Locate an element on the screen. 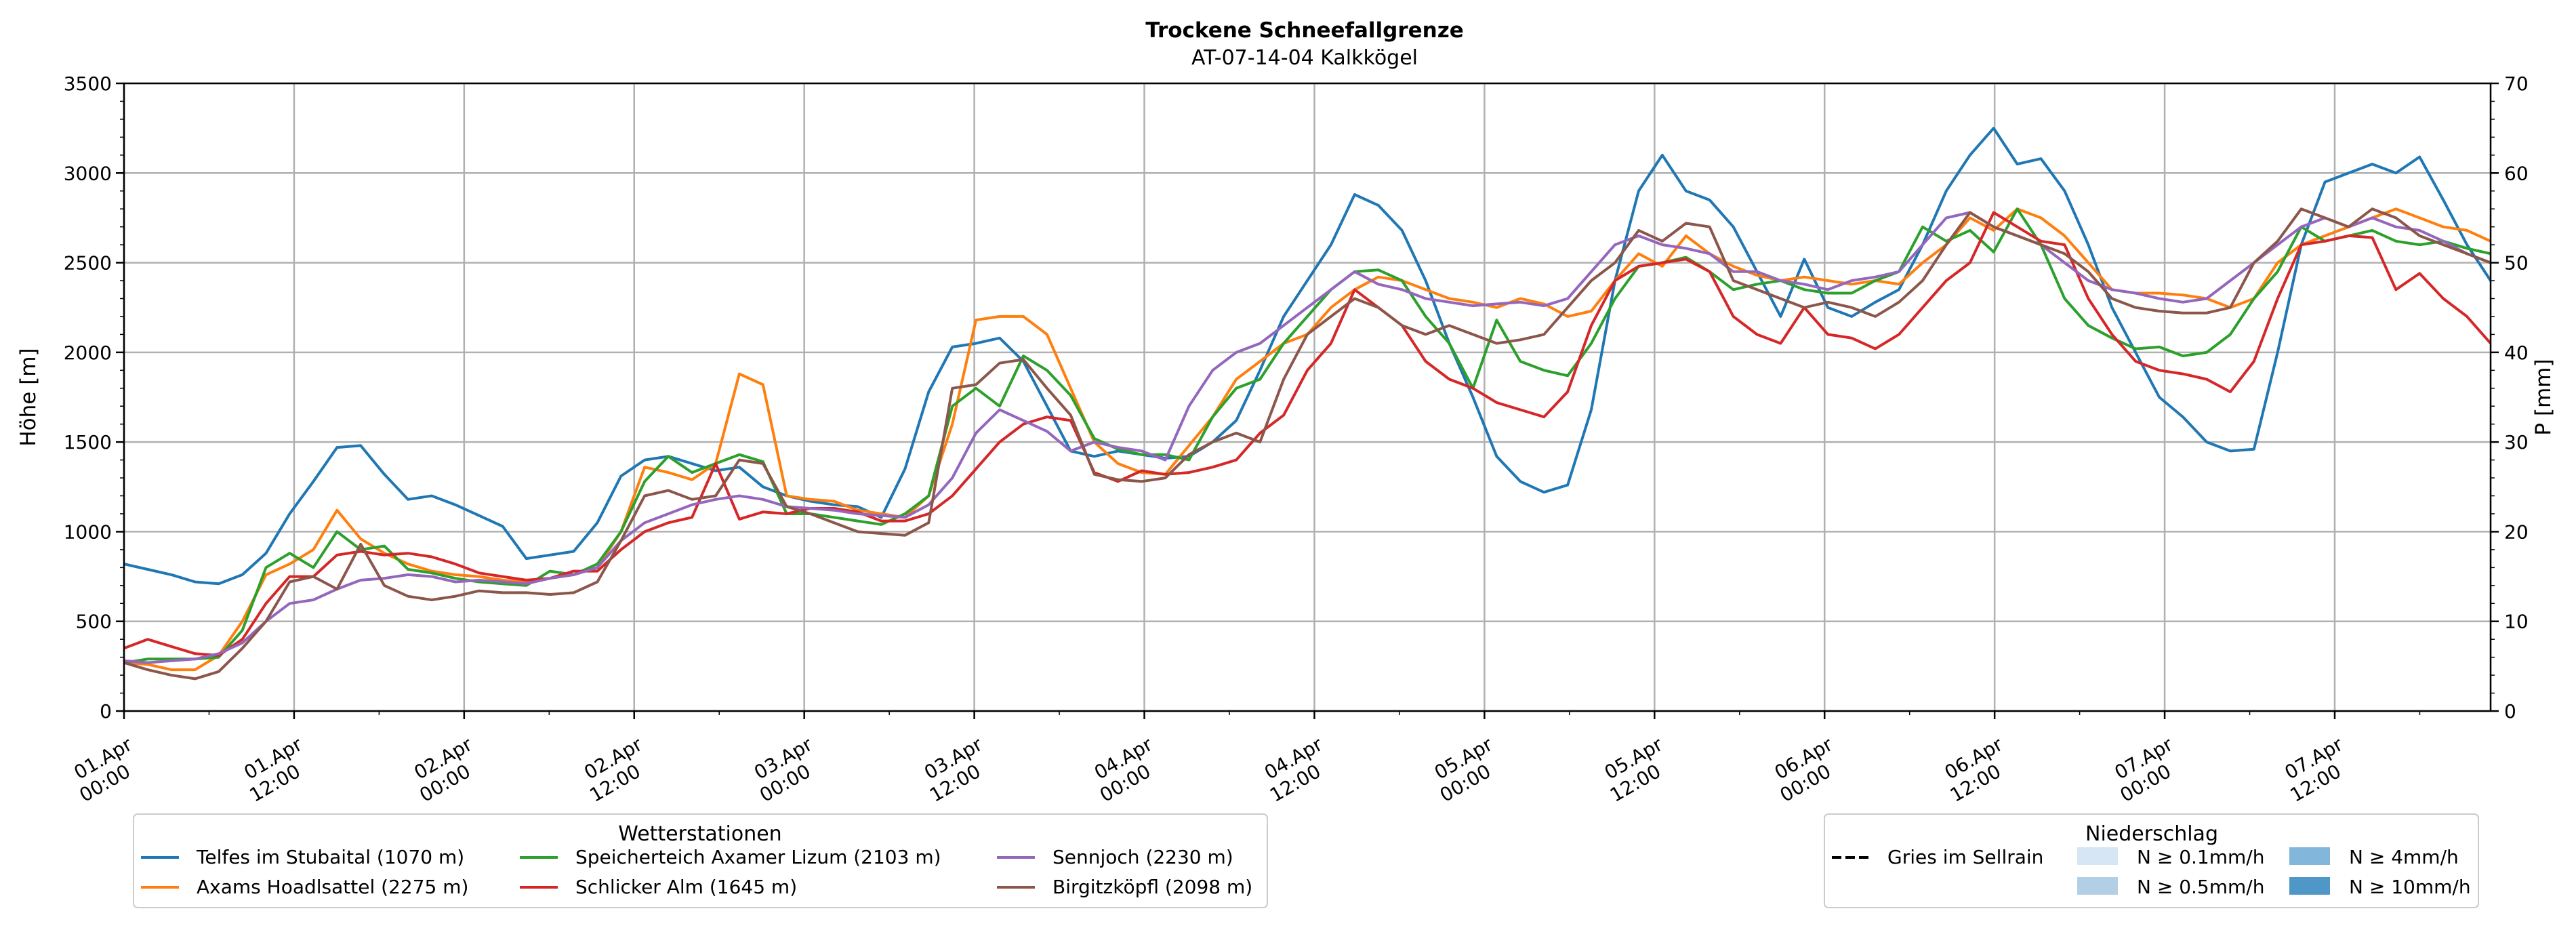  legend-precip-title: Niederschlag is located at coordinates (2151, 834).